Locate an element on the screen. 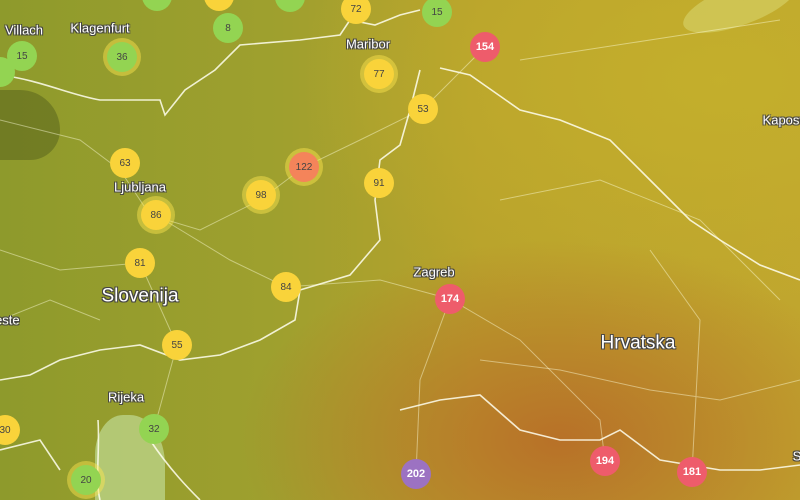  aqi-station-marker: 53 is located at coordinates (423, 109).